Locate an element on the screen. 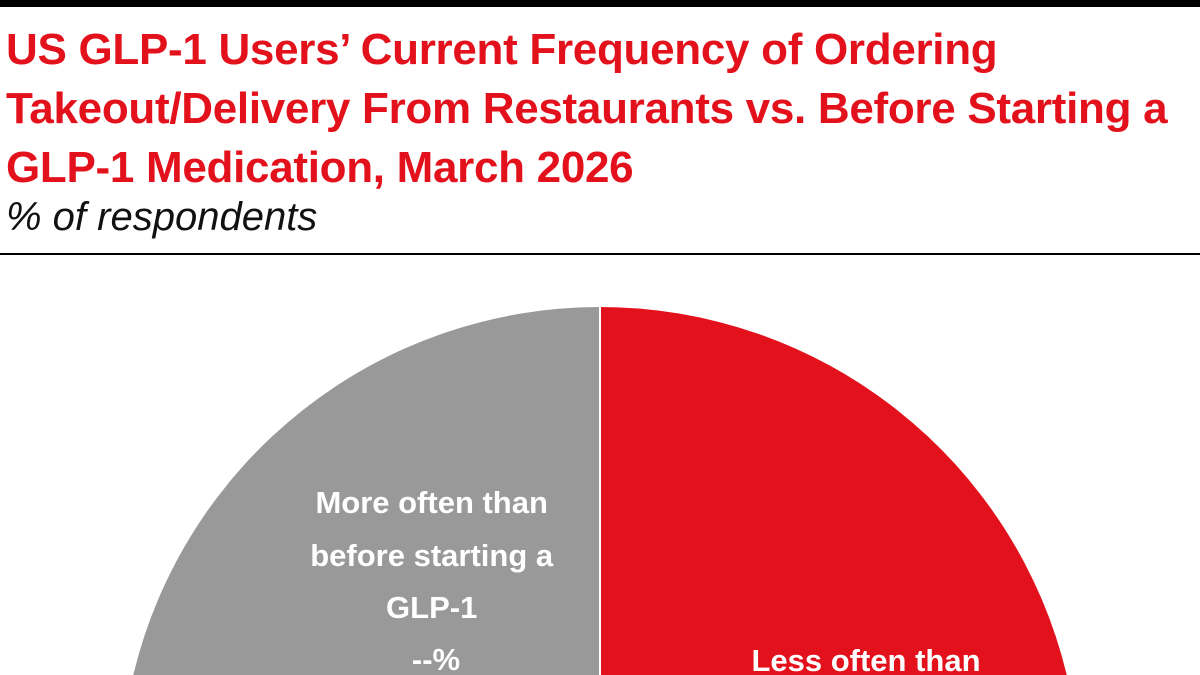 This screenshot has width=1200, height=675. label-more-often-line-2: before starting a is located at coordinates (432, 555).